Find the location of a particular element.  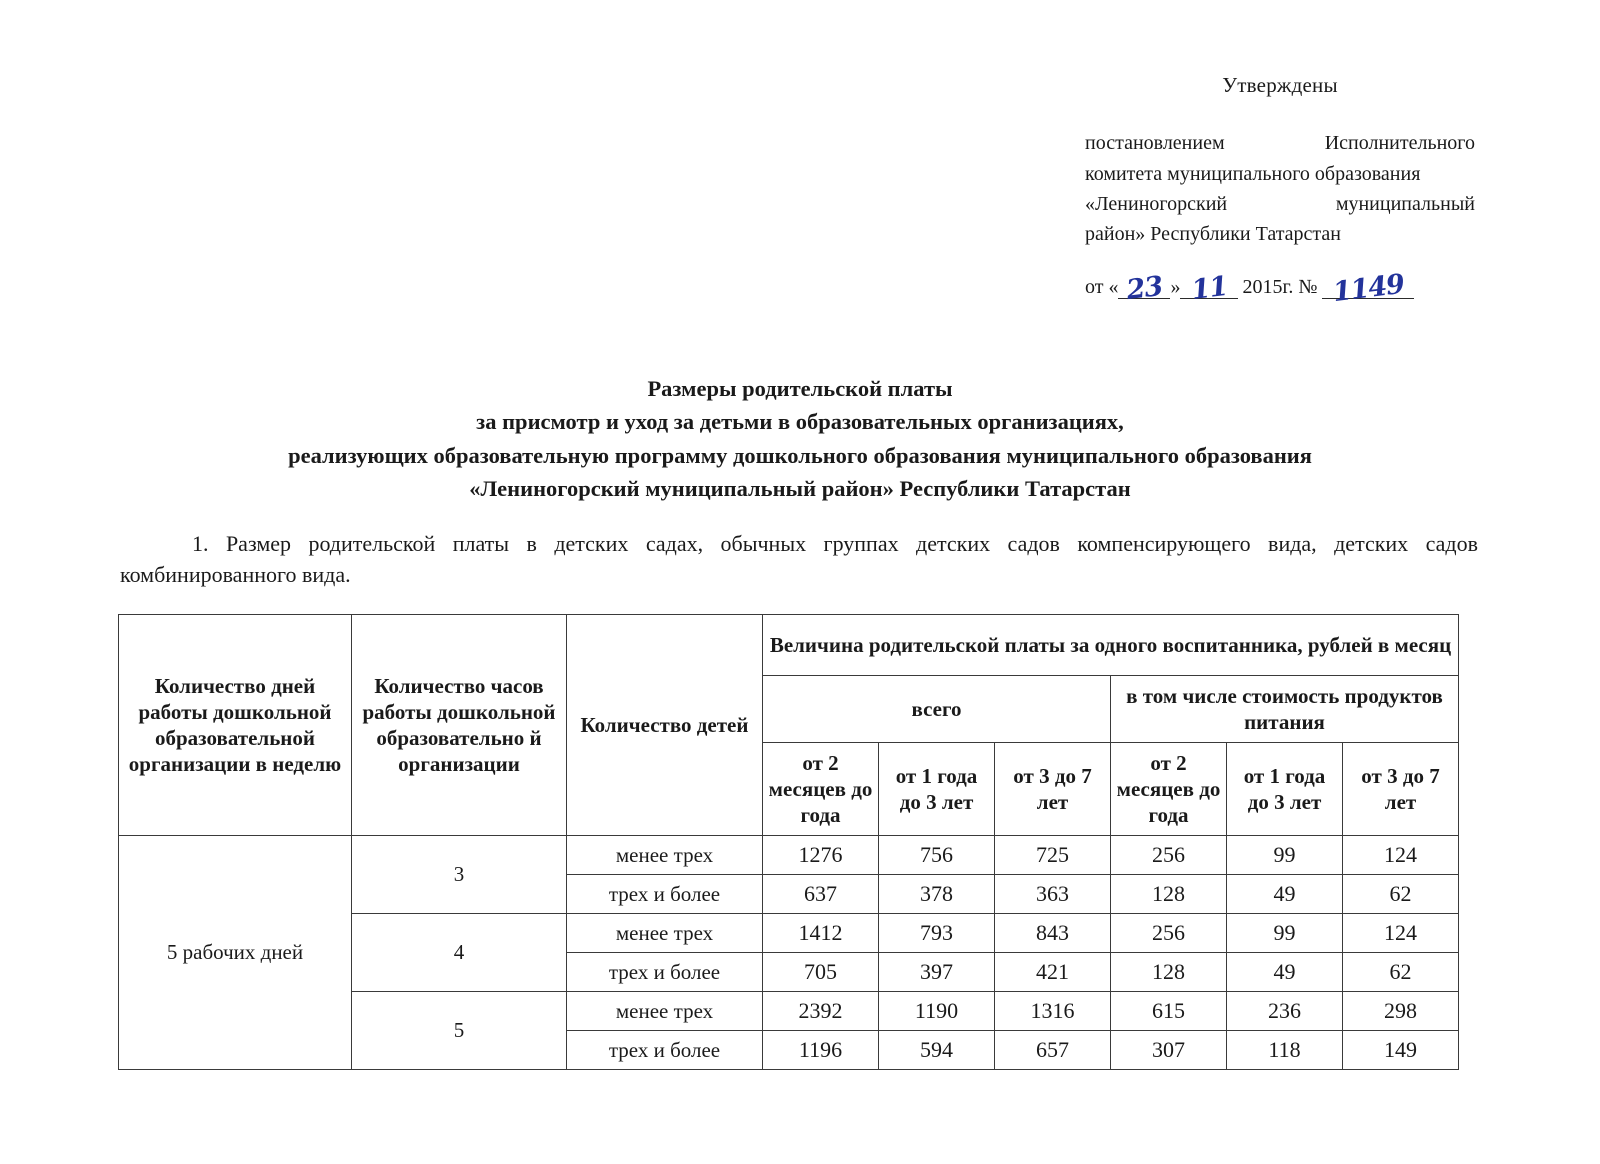

col-header-food-age-3: от 3 до 7 лет is located at coordinates (1400, 789).